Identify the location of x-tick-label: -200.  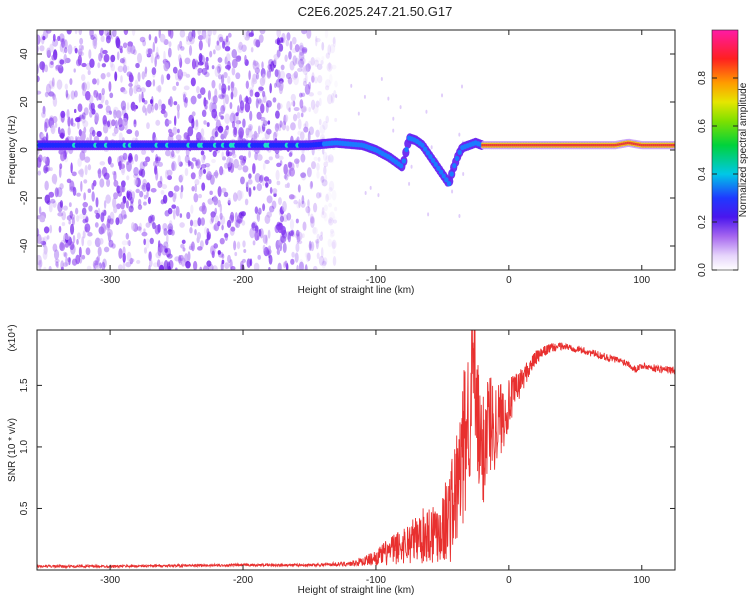
(243, 280).